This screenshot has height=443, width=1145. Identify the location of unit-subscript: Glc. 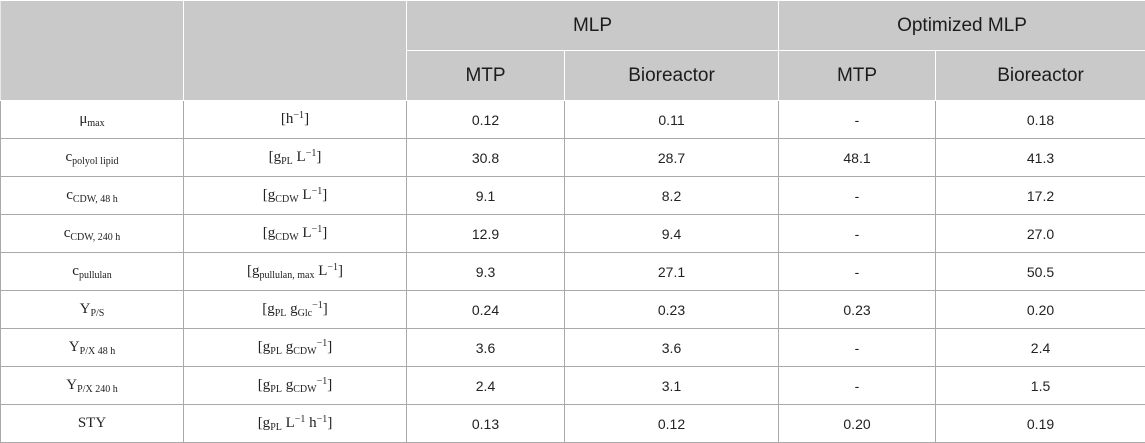
(305, 313).